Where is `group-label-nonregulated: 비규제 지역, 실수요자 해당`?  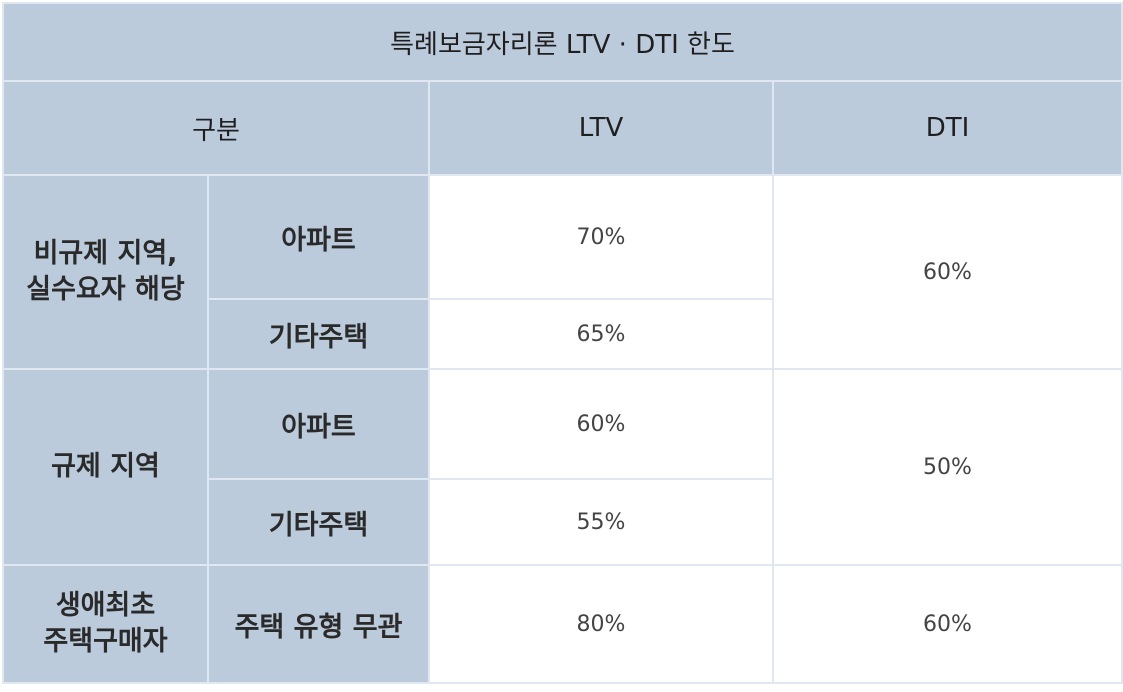
group-label-nonregulated: 비규제 지역, 실수요자 해당 is located at coordinates (105, 272).